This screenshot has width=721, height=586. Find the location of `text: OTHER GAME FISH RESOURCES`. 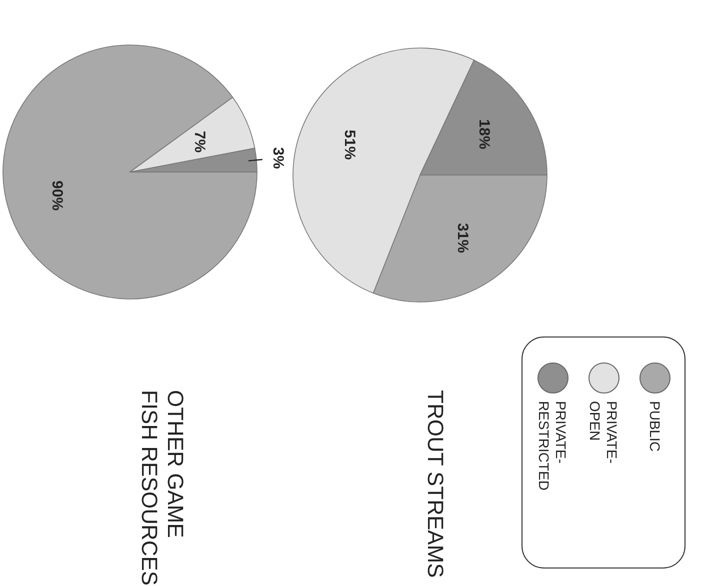

text: OTHER GAME FISH RESOURCES is located at coordinates (162, 488).